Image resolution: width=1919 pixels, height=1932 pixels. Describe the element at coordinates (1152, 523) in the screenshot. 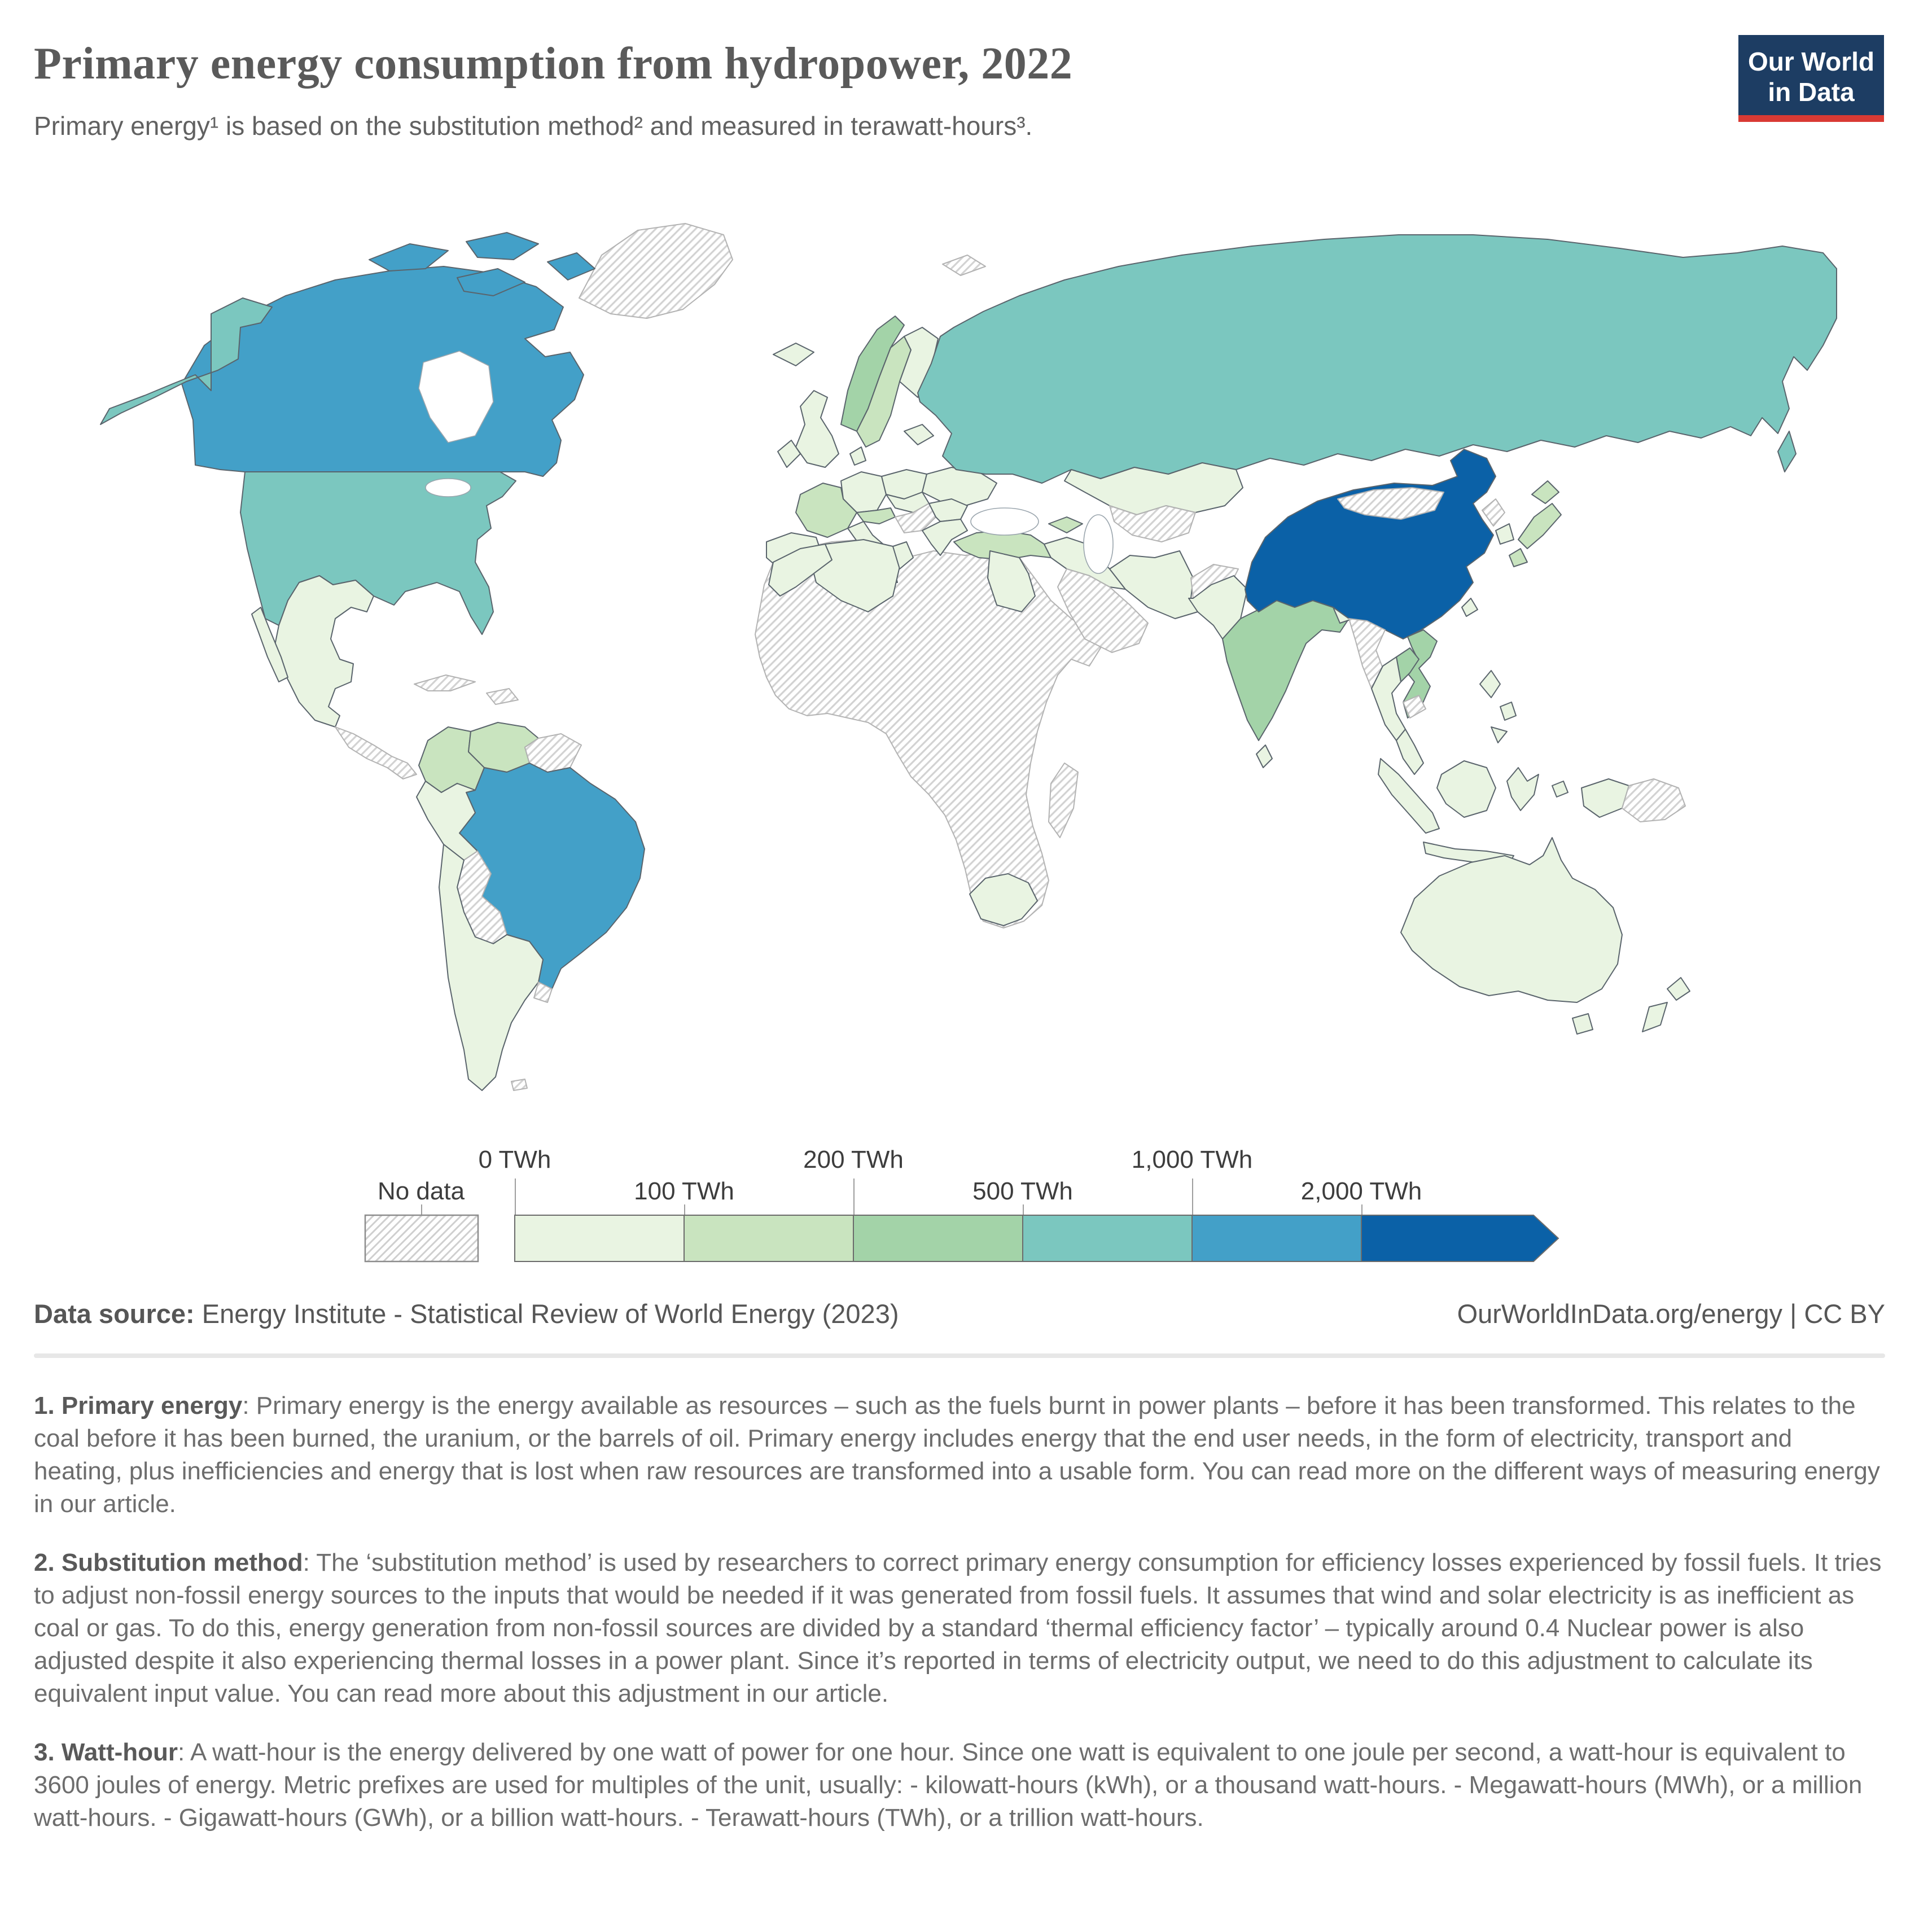

I see `region-central-asia` at that location.